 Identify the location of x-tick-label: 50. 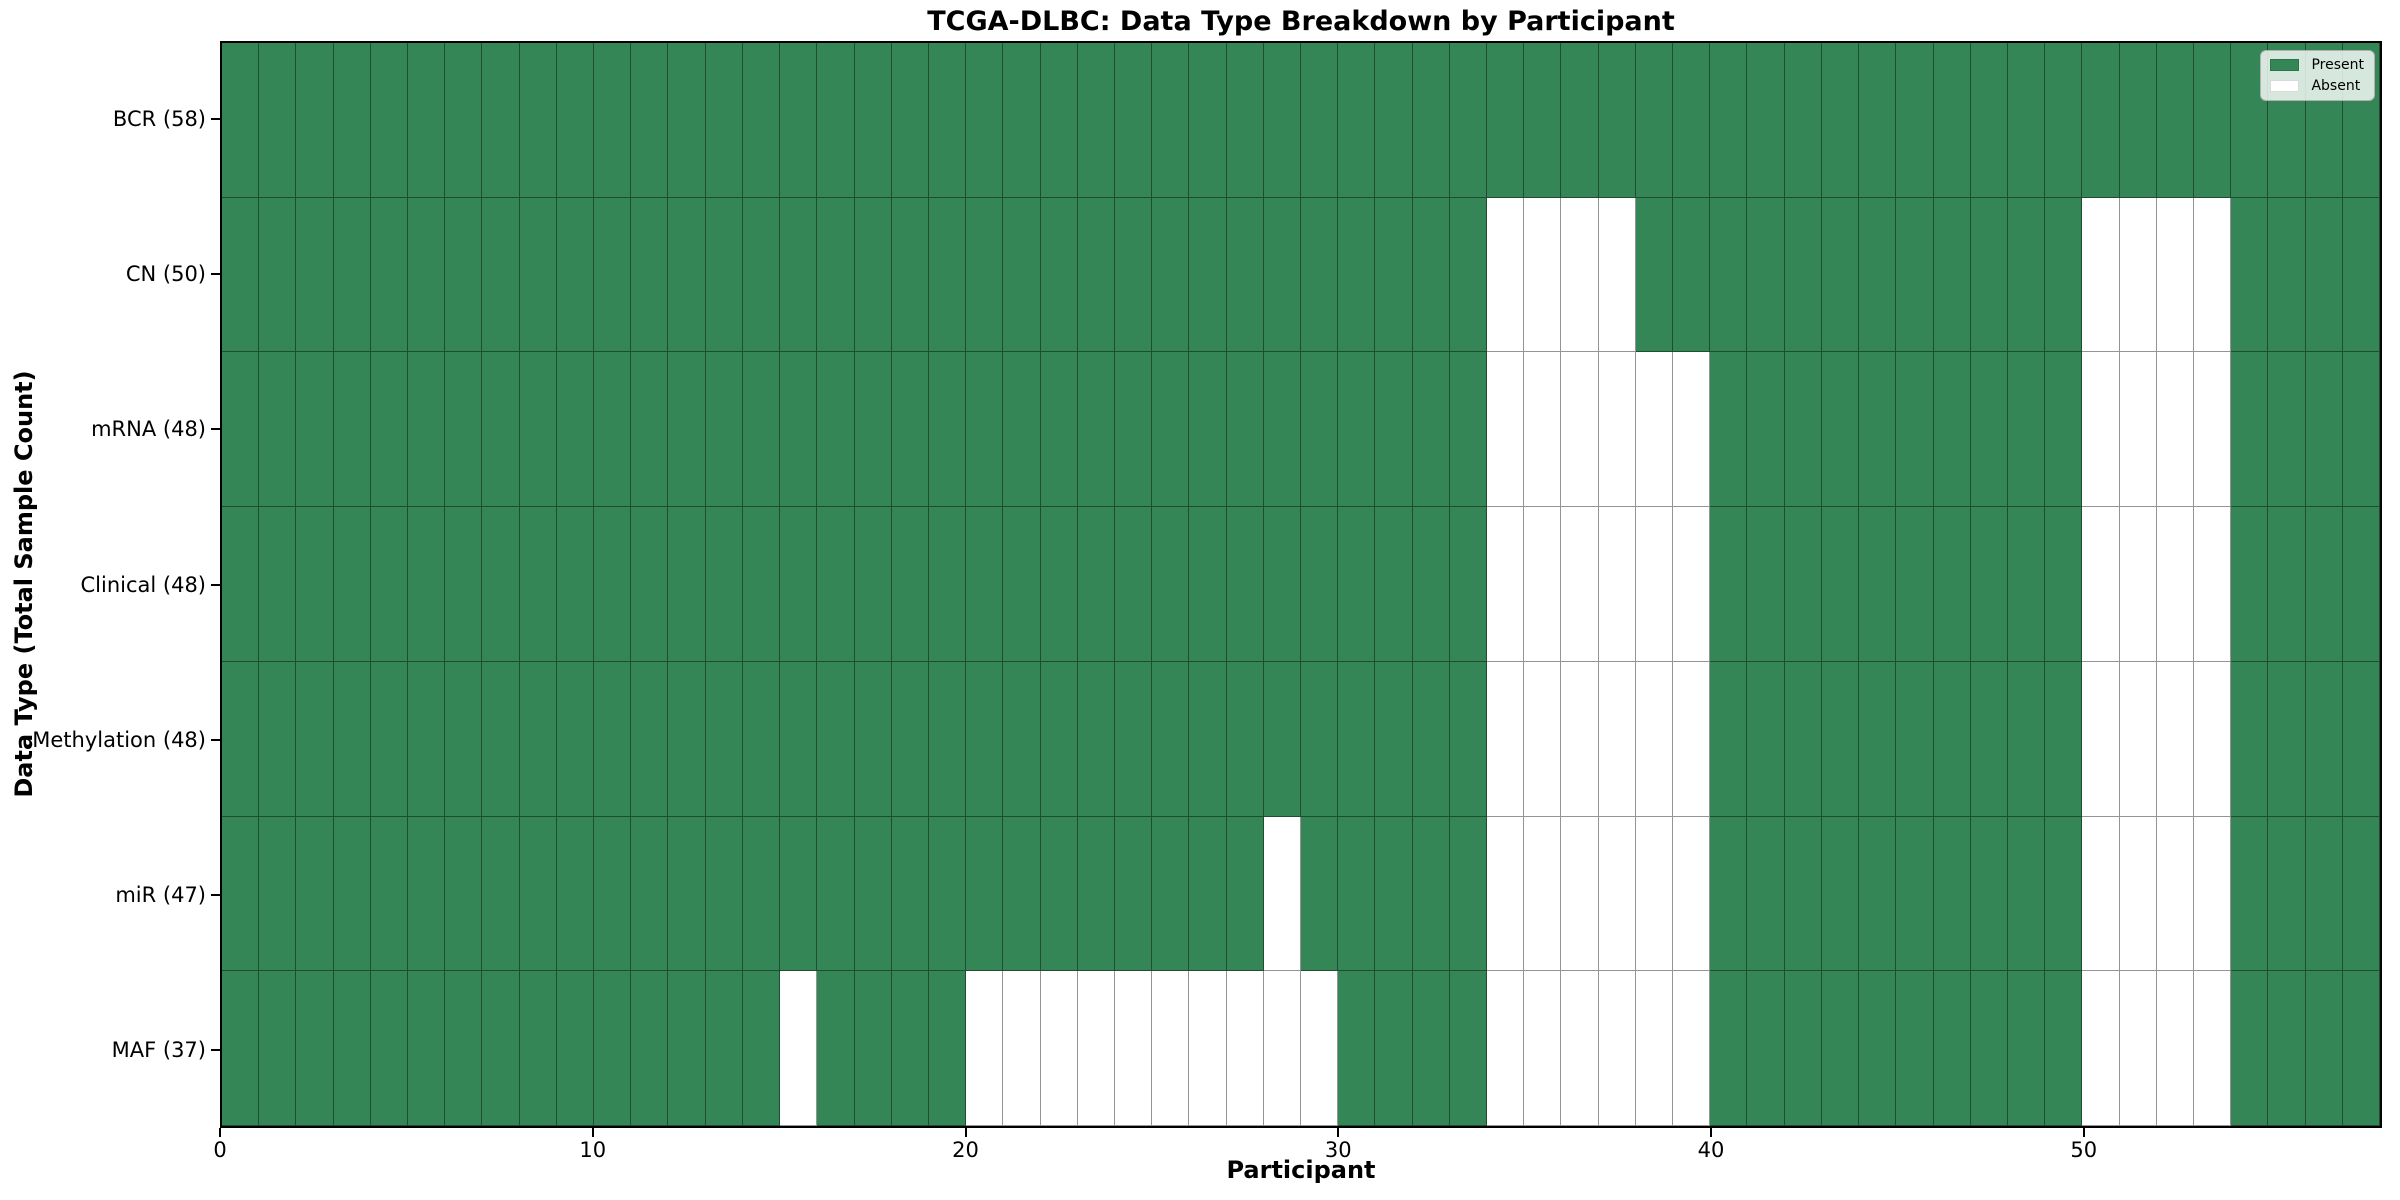
(2084, 1150).